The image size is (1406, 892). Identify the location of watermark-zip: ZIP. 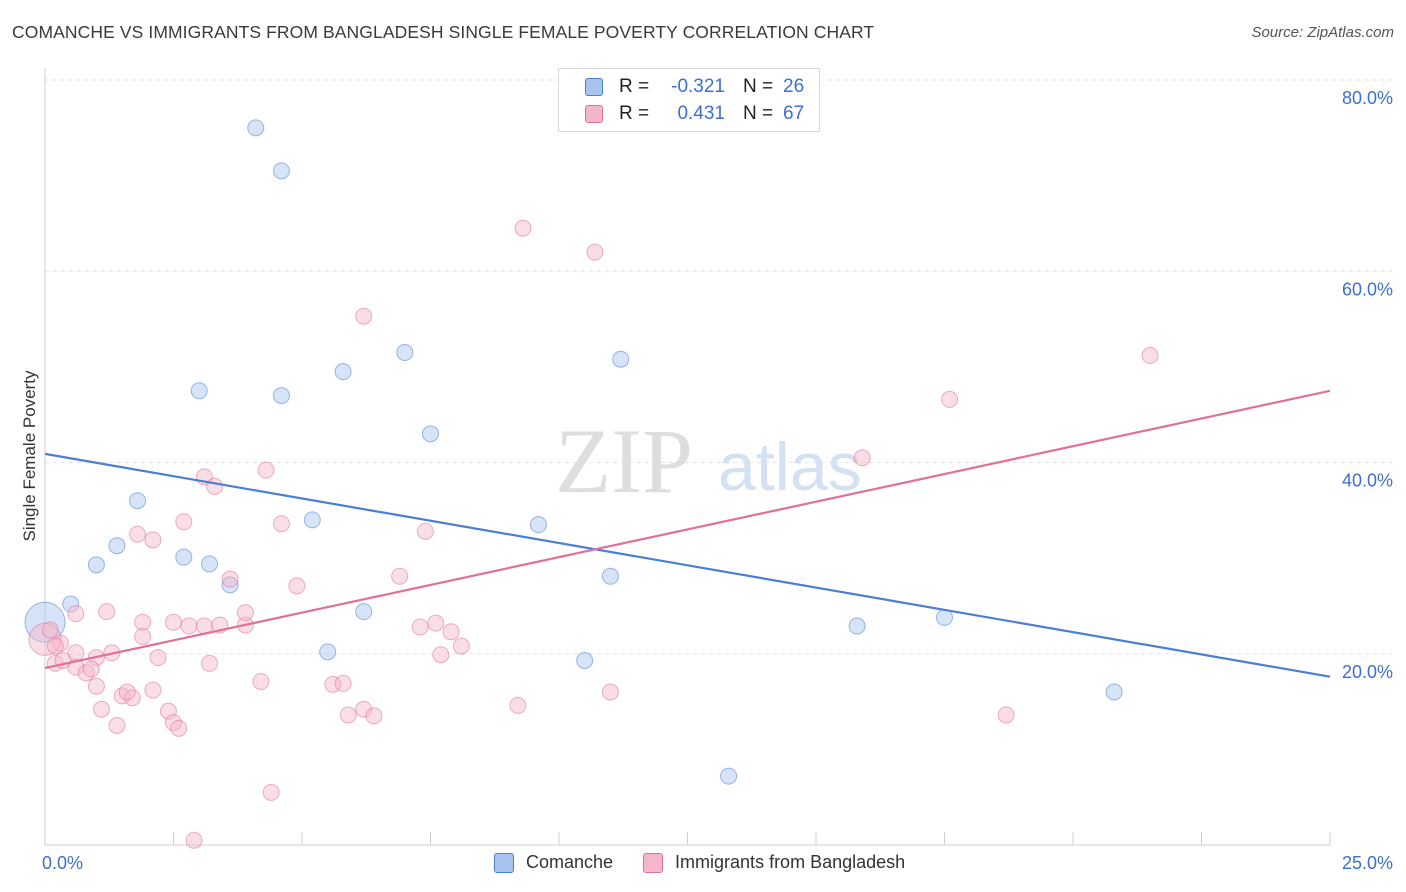
(624, 461).